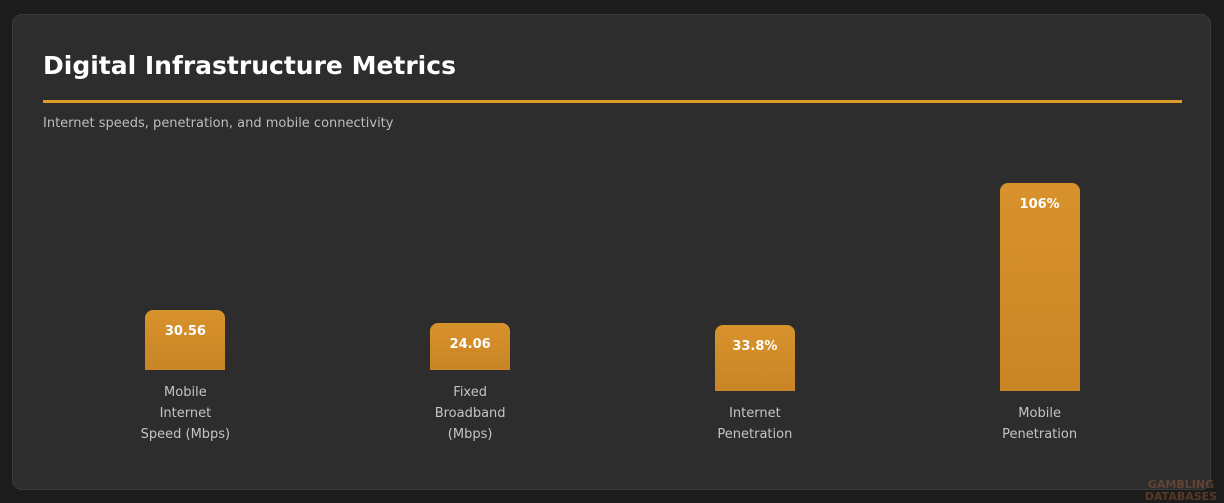 This screenshot has height=503, width=1224. I want to click on bar-column: 106% Mobile Penetration, so click(1039, 314).